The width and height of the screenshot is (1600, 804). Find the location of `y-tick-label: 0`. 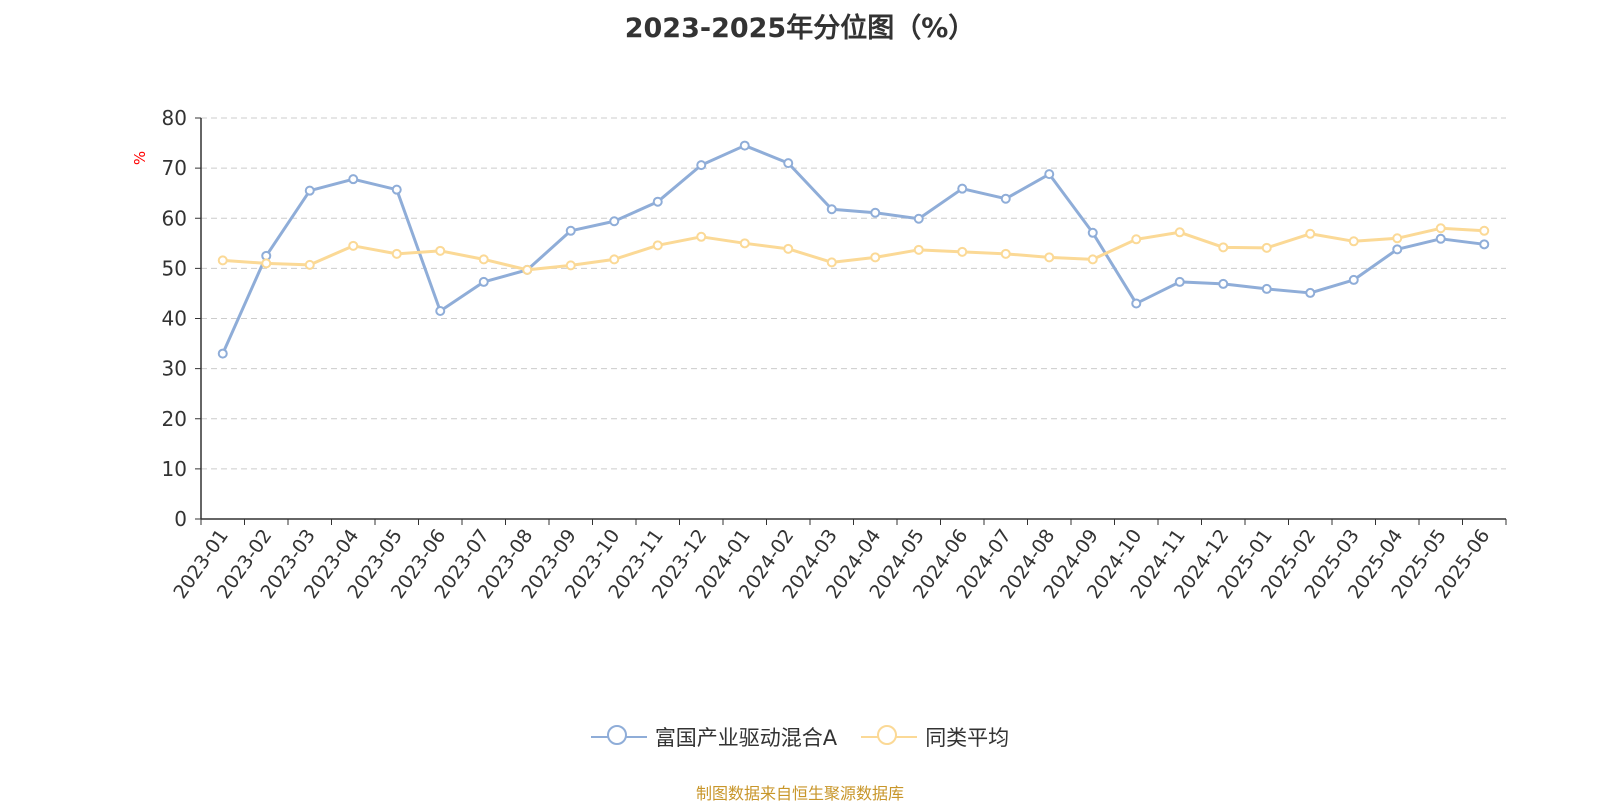

y-tick-label: 0 is located at coordinates (180, 519).